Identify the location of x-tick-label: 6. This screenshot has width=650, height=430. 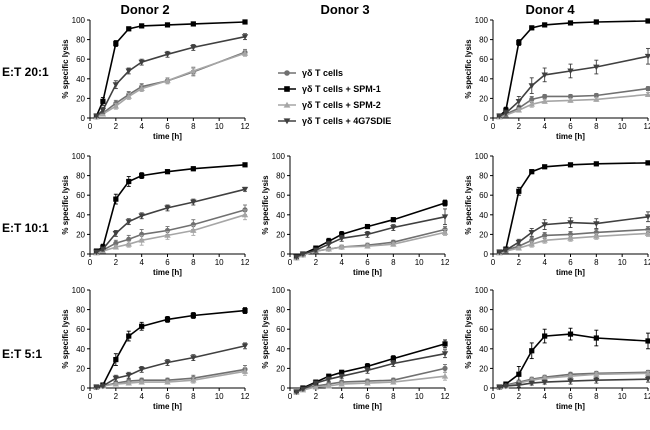
(367, 396).